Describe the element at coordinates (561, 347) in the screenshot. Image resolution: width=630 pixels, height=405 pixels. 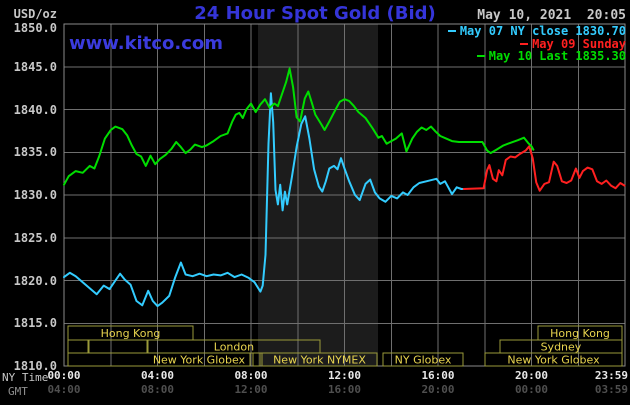
I see `session-label: Sydney` at that location.